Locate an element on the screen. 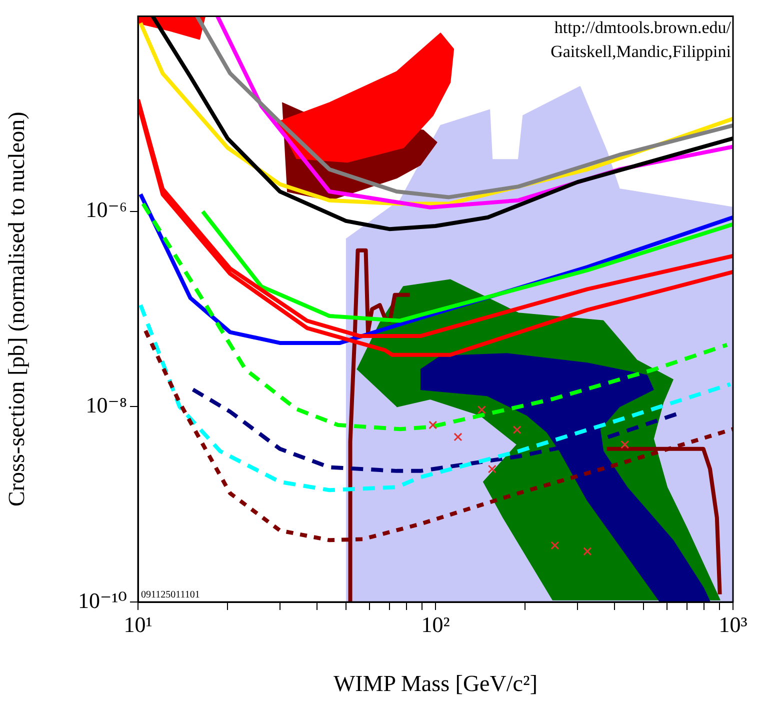 Image resolution: width=757 pixels, height=703 pixels. annotation: 091125011101 is located at coordinates (170, 595).